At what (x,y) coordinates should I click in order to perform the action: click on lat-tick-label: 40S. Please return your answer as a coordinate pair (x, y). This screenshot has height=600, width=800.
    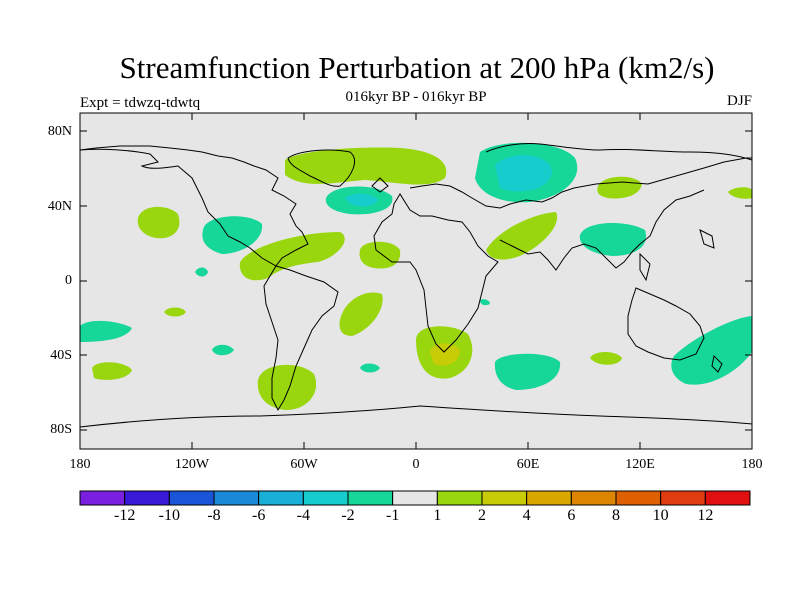
    Looking at the image, I should click on (61, 355).